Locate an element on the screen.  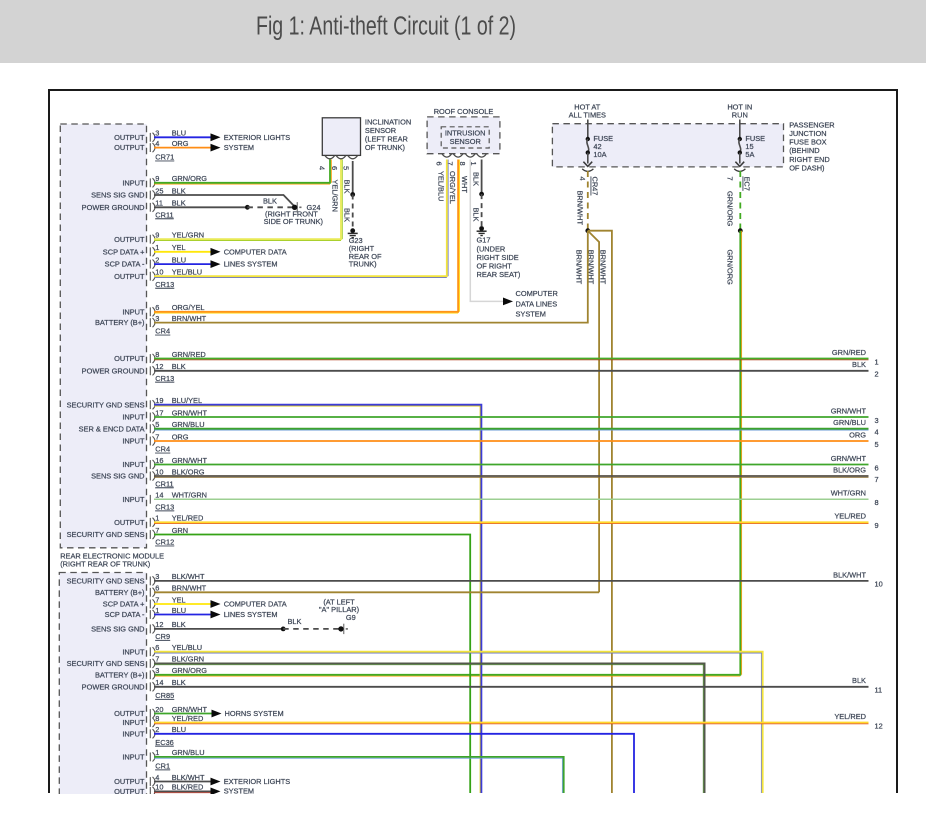
svg-text: EC36 is located at coordinates (164, 742).